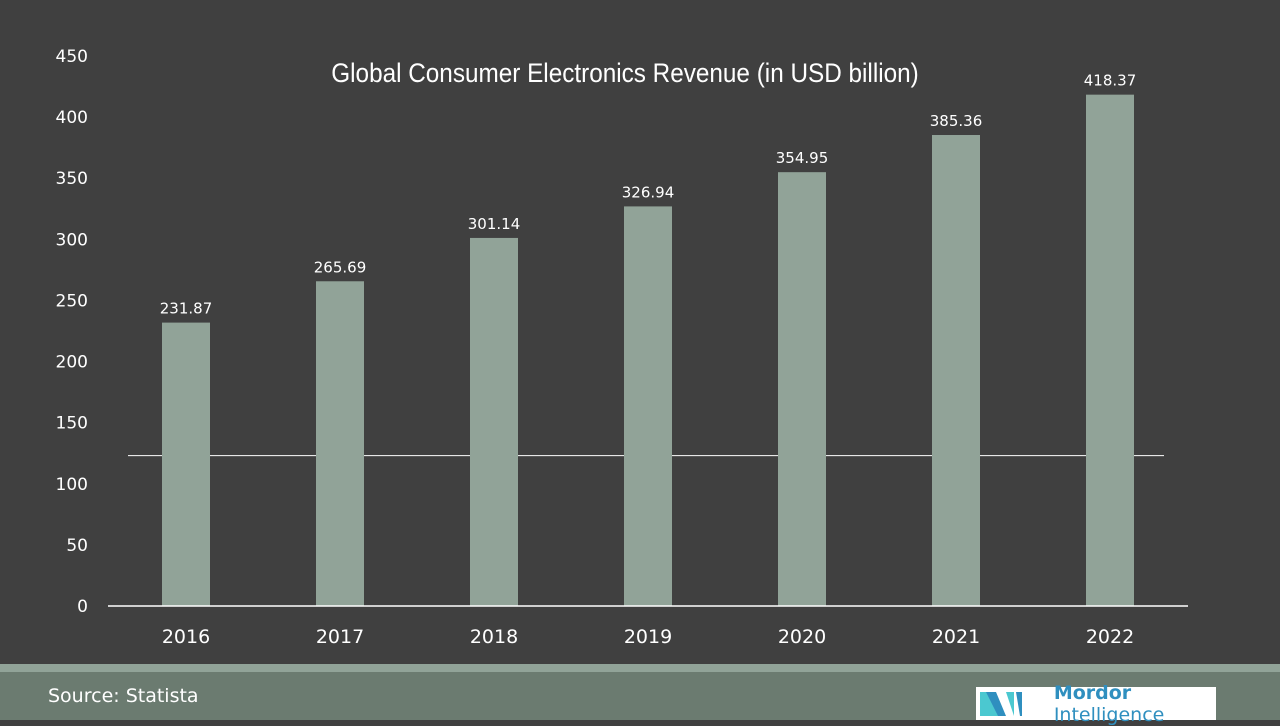  I want to click on y-tick-label: 100, so click(72, 485).